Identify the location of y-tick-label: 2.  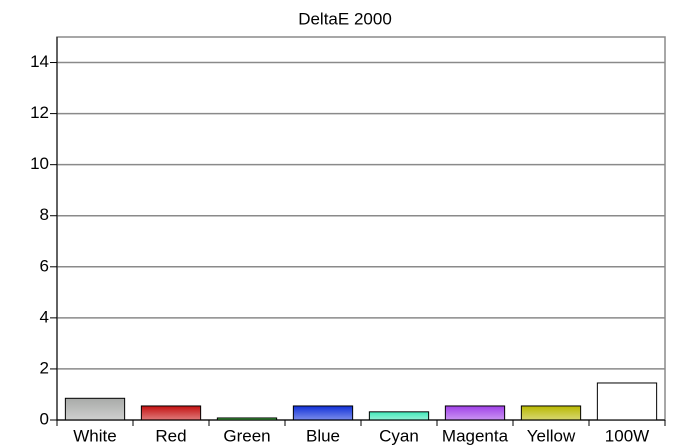
(44, 367).